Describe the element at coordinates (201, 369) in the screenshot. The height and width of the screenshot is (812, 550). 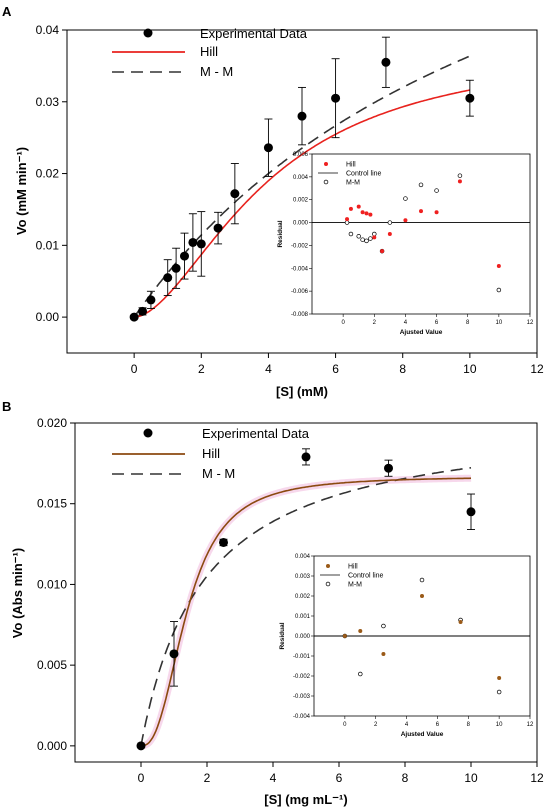
I see `x-tick-label: 2` at that location.